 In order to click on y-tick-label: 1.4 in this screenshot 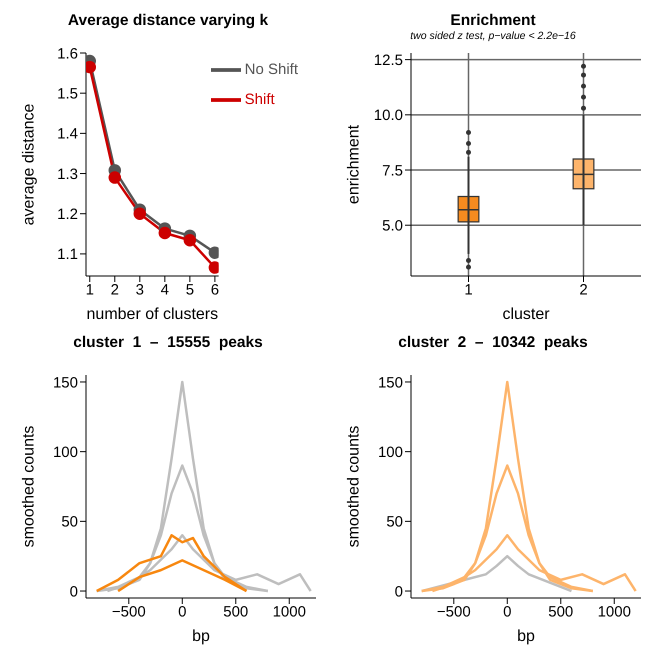, I will do `click(67, 134)`.